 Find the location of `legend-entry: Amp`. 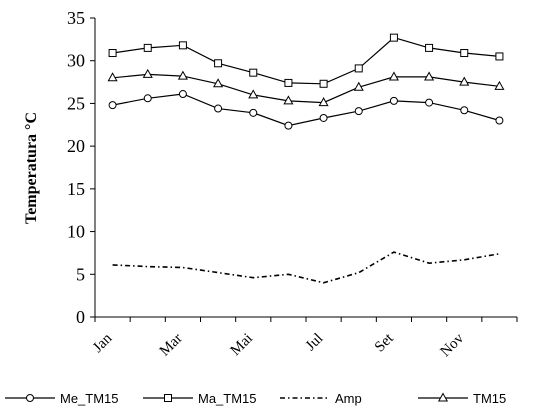

legend-entry: Amp is located at coordinates (321, 398).